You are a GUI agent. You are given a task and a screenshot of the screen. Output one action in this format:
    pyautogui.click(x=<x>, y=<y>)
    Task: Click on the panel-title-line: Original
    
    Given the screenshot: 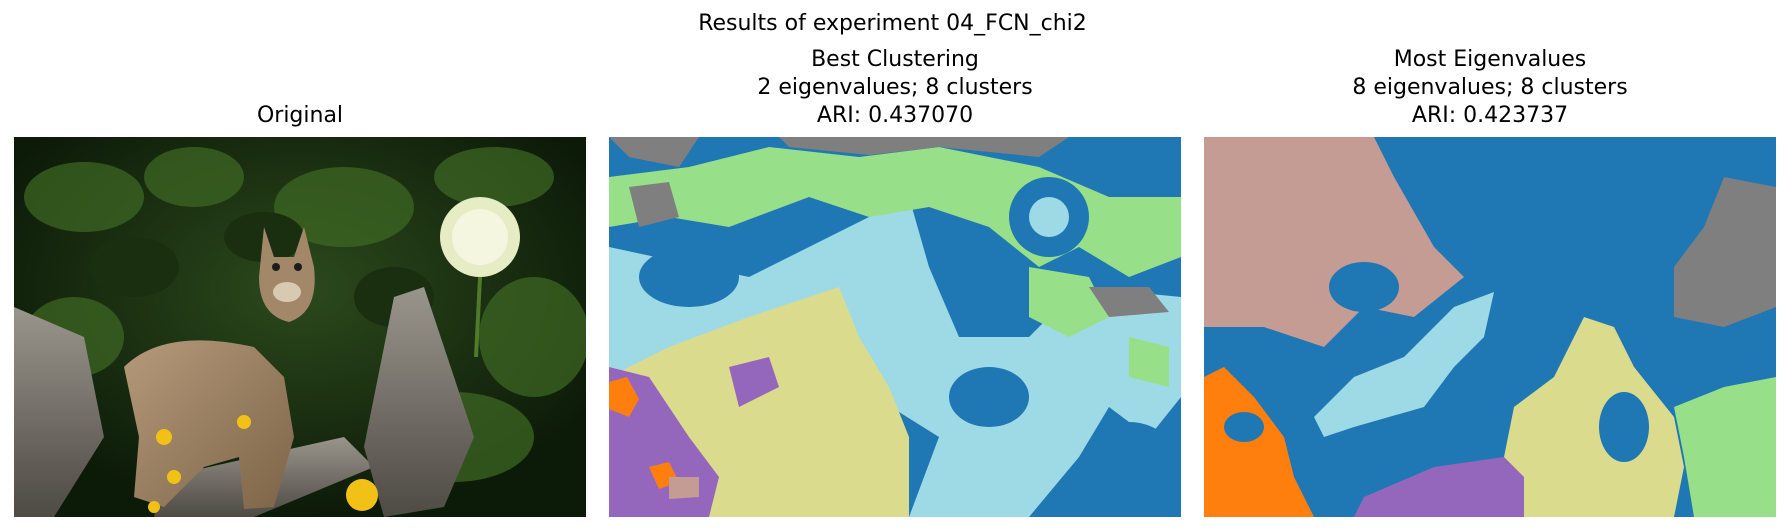 What is the action you would take?
    pyautogui.click(x=300, y=115)
    